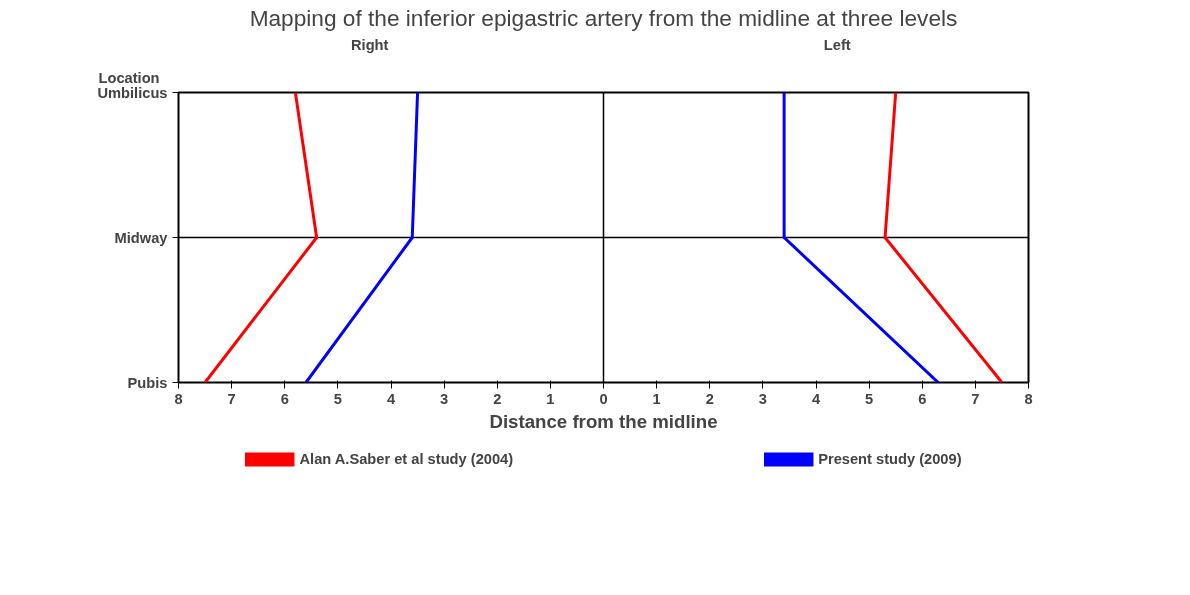 The width and height of the screenshot is (1190, 595). What do you see at coordinates (370, 44) in the screenshot?
I see `text: Right` at bounding box center [370, 44].